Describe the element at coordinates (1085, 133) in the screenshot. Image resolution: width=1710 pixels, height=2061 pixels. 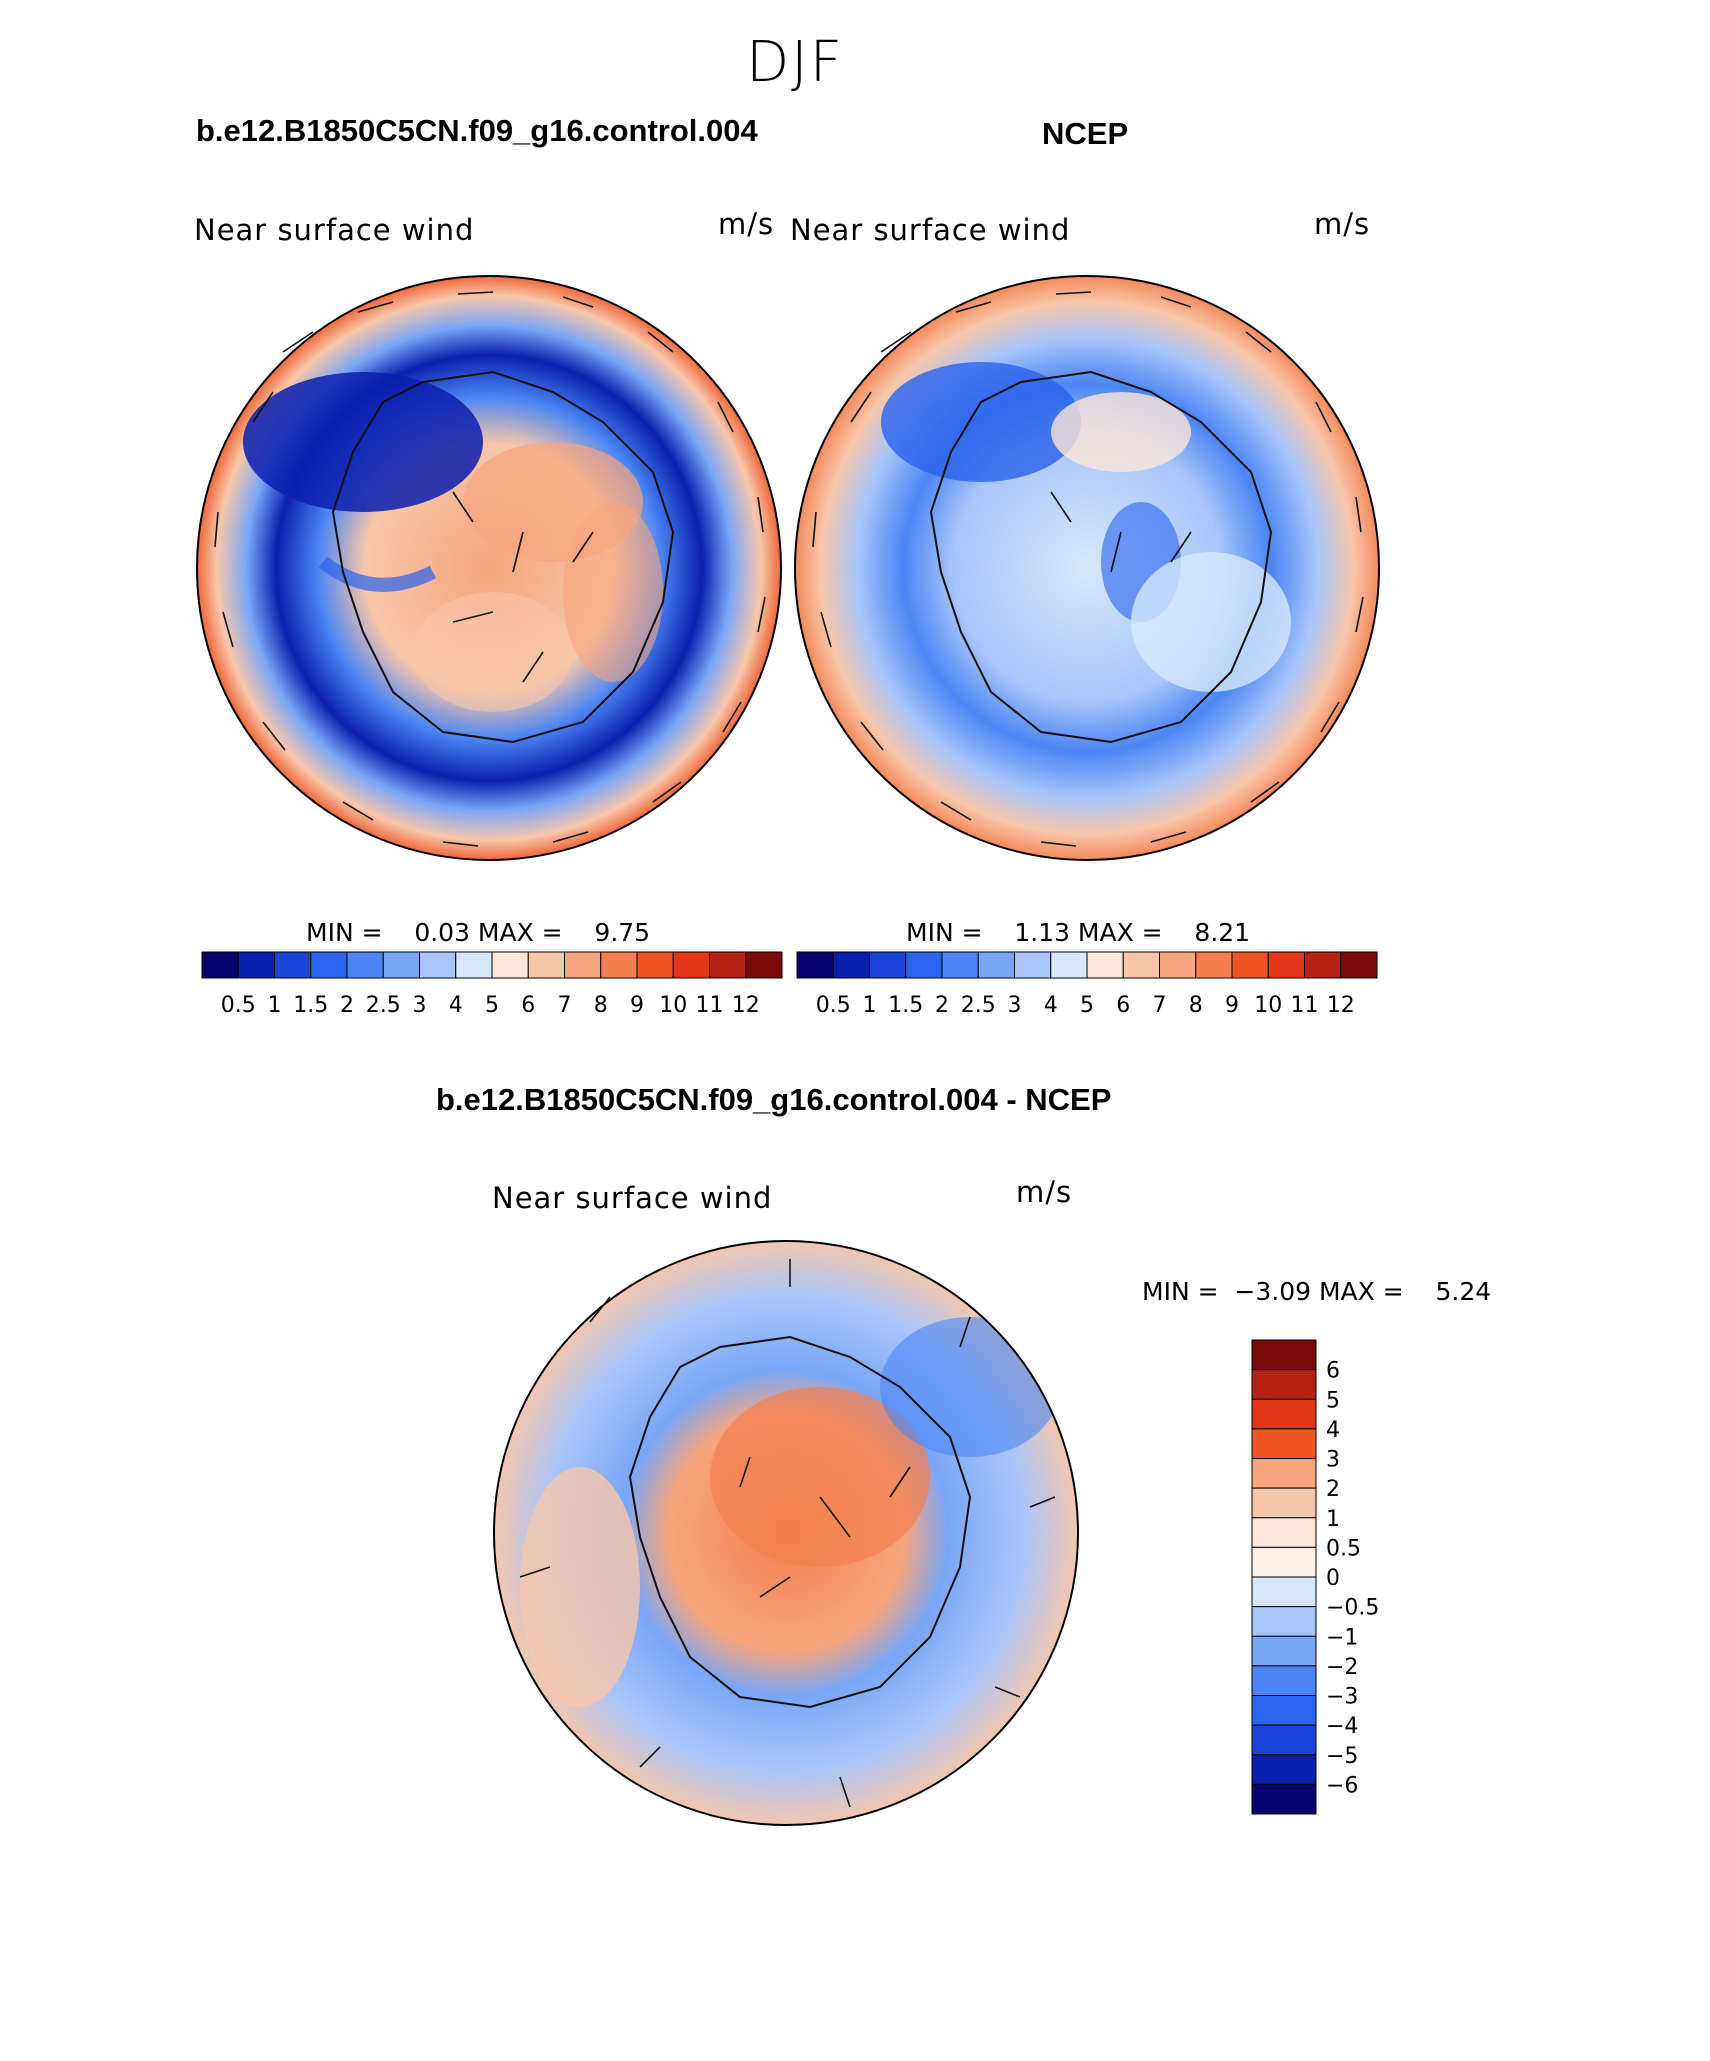
I see `obs-case-title: NCEP` at that location.